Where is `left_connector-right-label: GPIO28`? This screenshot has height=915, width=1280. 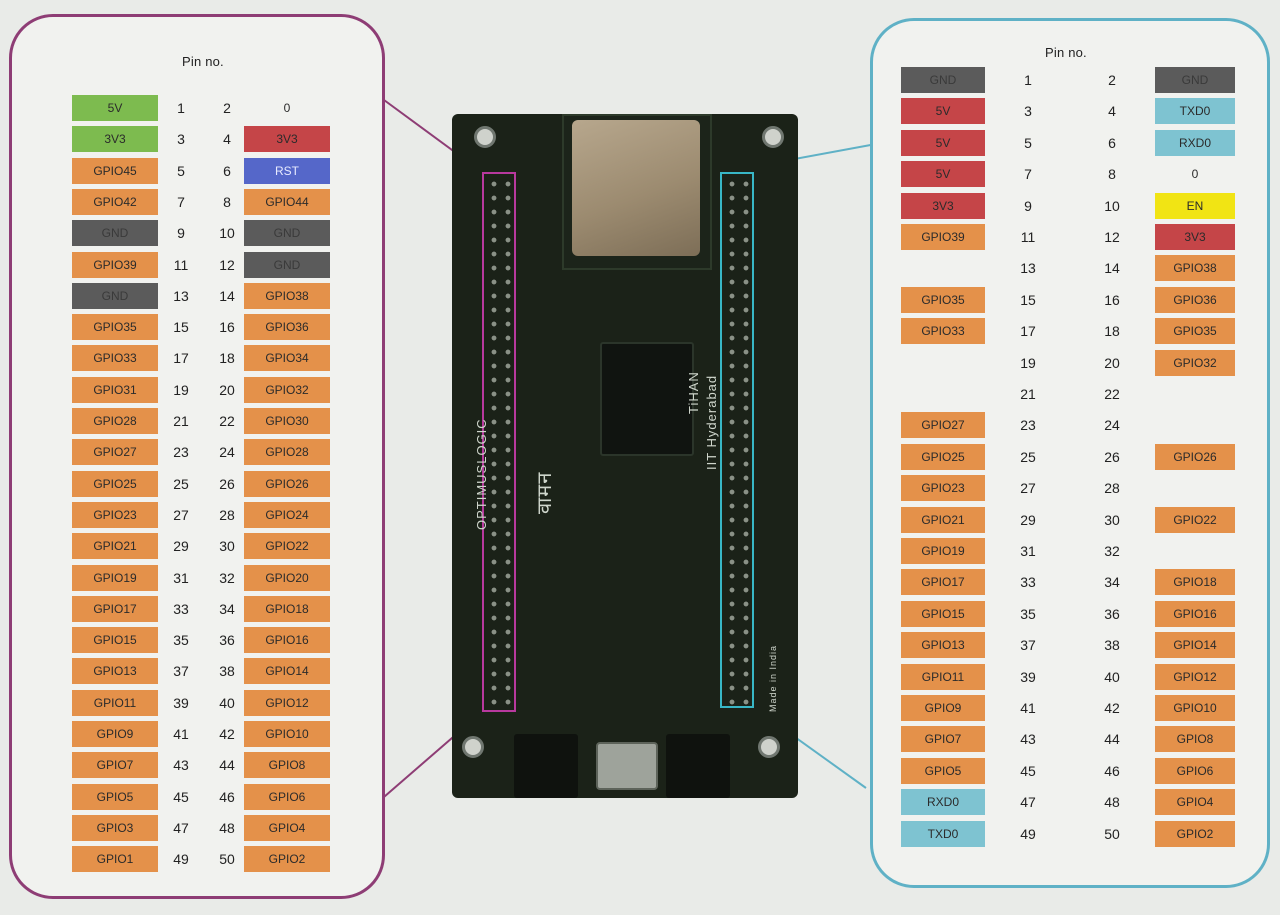
left_connector-right-label: GPIO28 is located at coordinates (287, 452).